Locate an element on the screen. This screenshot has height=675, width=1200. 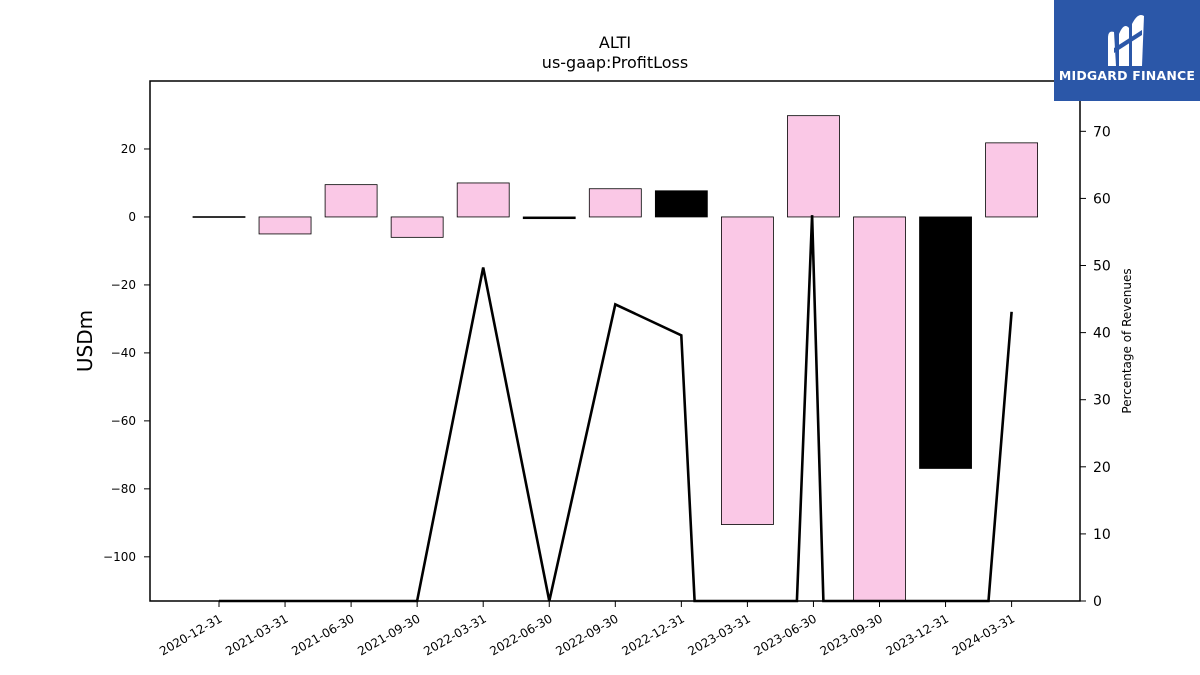
x-tick-label: 2023-09-30 is located at coordinates (851, 634).